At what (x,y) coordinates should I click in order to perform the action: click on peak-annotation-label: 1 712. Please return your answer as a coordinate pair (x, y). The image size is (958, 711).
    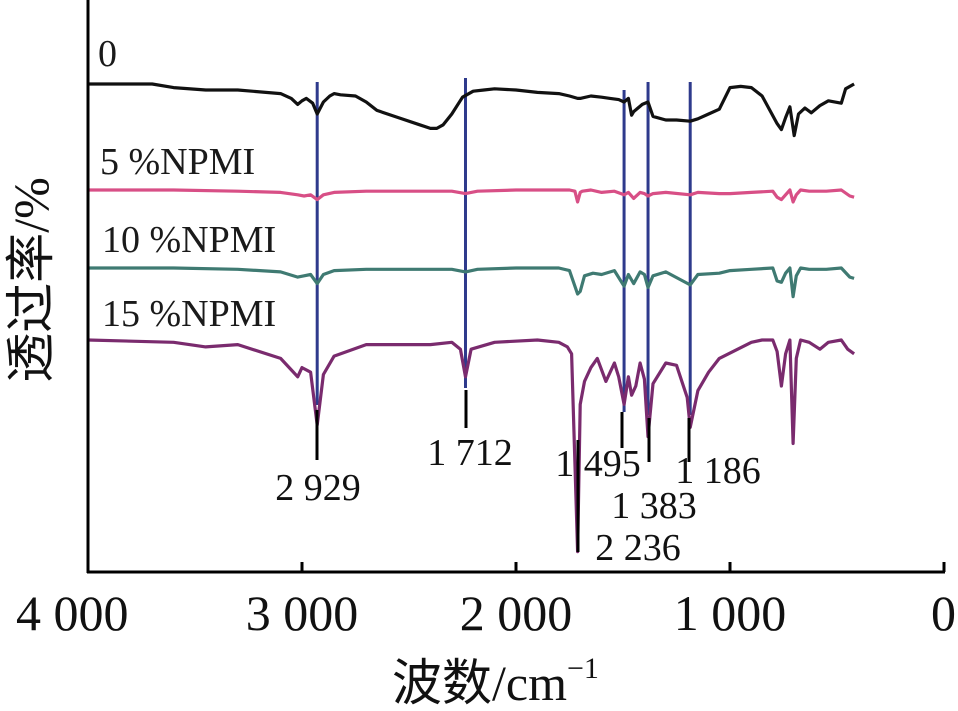
    Looking at the image, I should click on (470, 453).